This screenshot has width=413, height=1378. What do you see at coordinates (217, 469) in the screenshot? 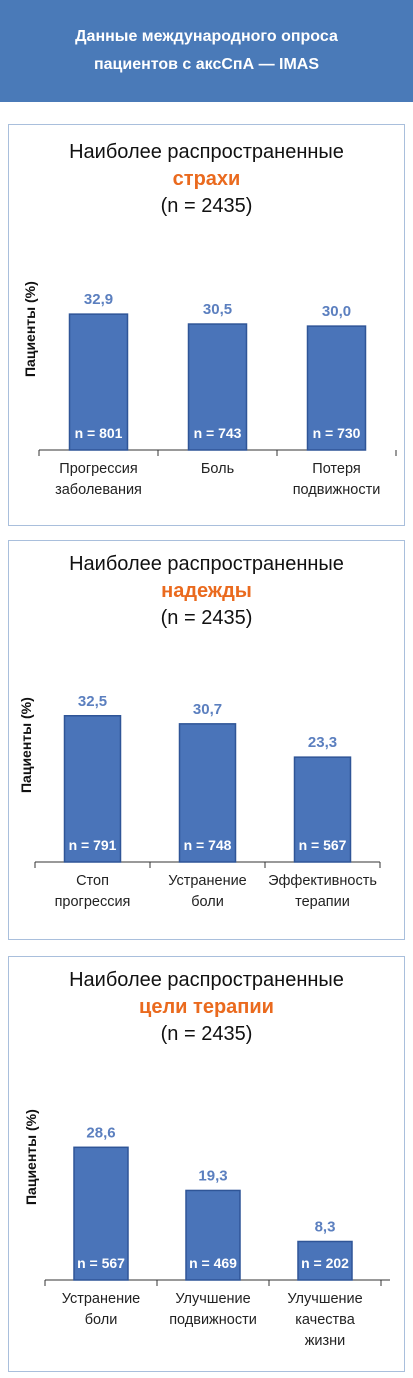
I see `category-label: Боль` at bounding box center [217, 469].